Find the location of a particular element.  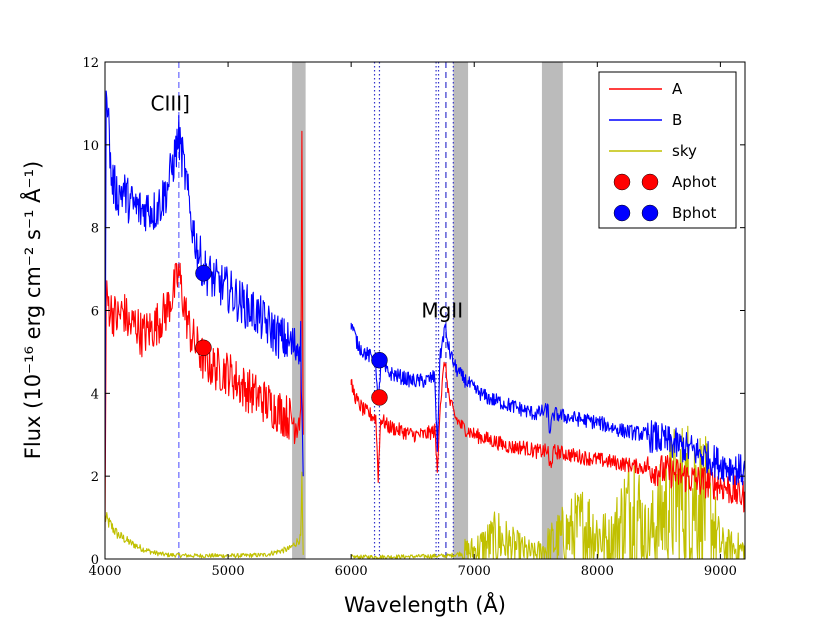

annotation: CIII] is located at coordinates (169, 103).